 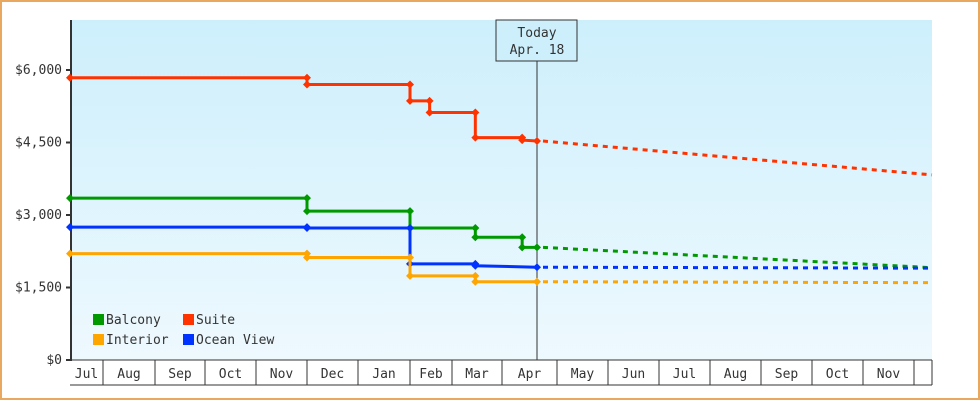 What do you see at coordinates (38, 70) in the screenshot?
I see `y-tick-label: $6,000` at bounding box center [38, 70].